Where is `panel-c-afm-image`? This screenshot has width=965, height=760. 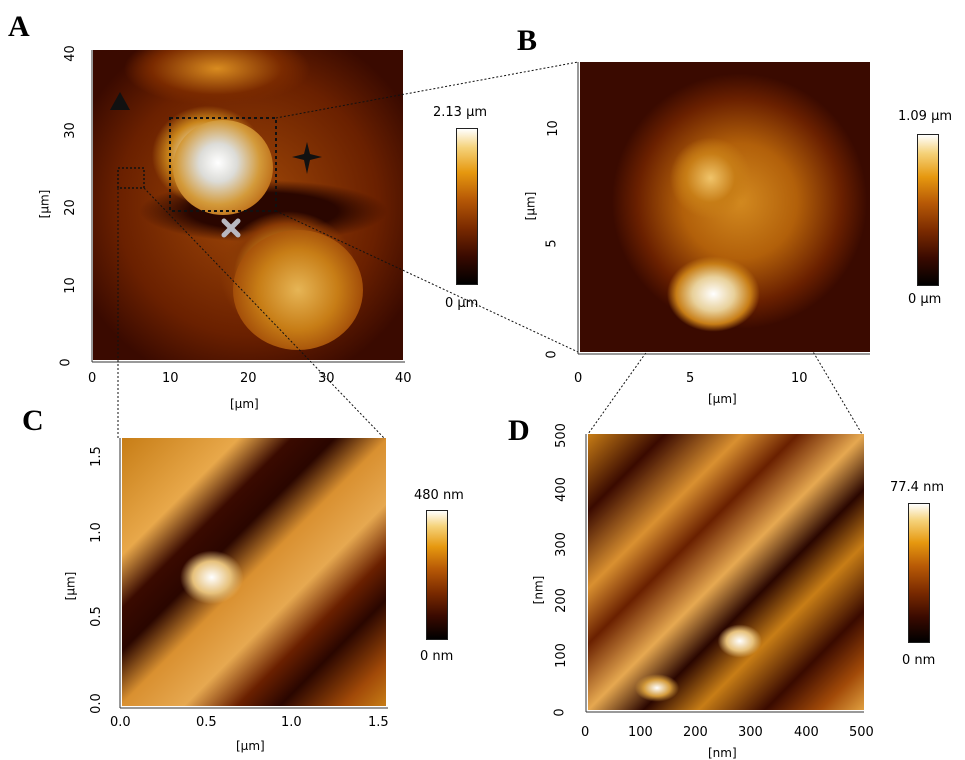 panel-c-afm-image is located at coordinates (254, 572).